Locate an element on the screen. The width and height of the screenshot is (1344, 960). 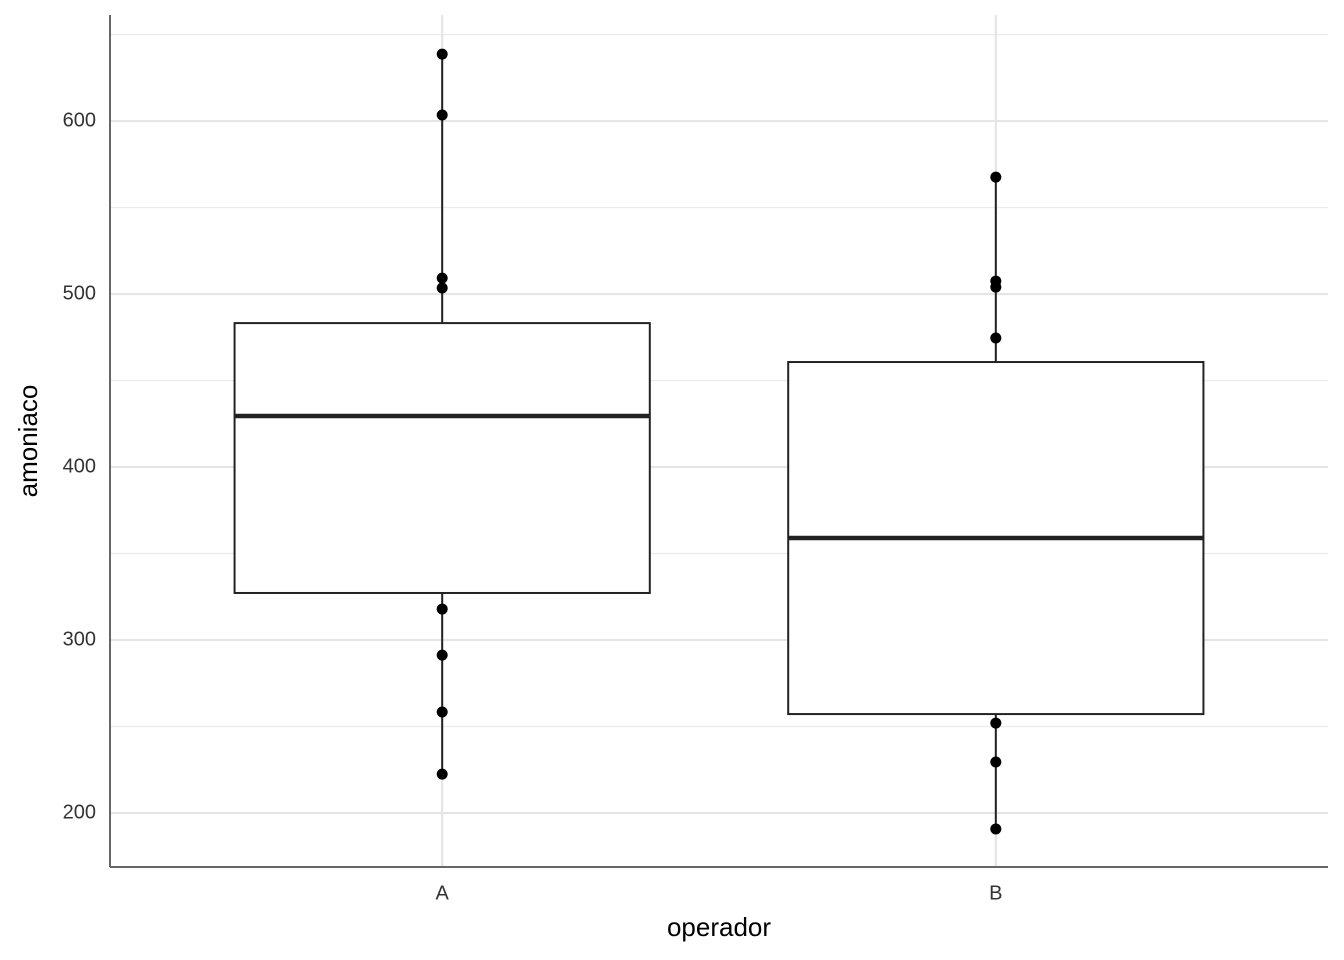
y-tick-label: 400 is located at coordinates (79, 466).